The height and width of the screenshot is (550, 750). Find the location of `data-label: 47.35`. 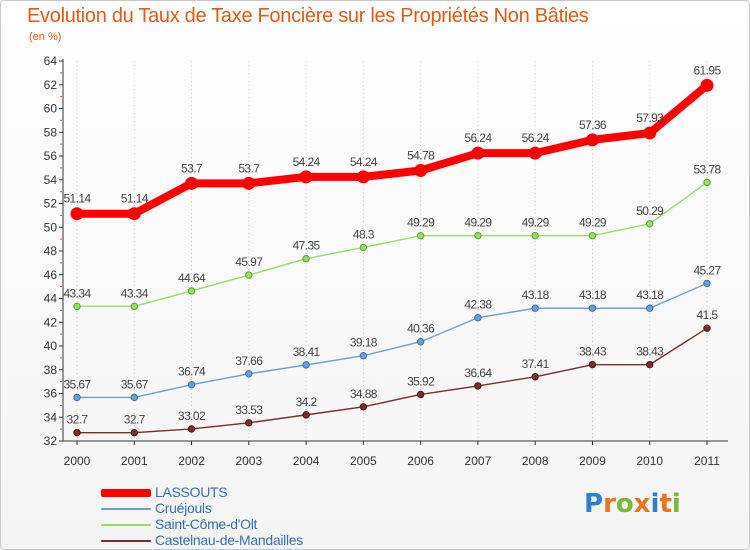

data-label: 47.35 is located at coordinates (307, 246).